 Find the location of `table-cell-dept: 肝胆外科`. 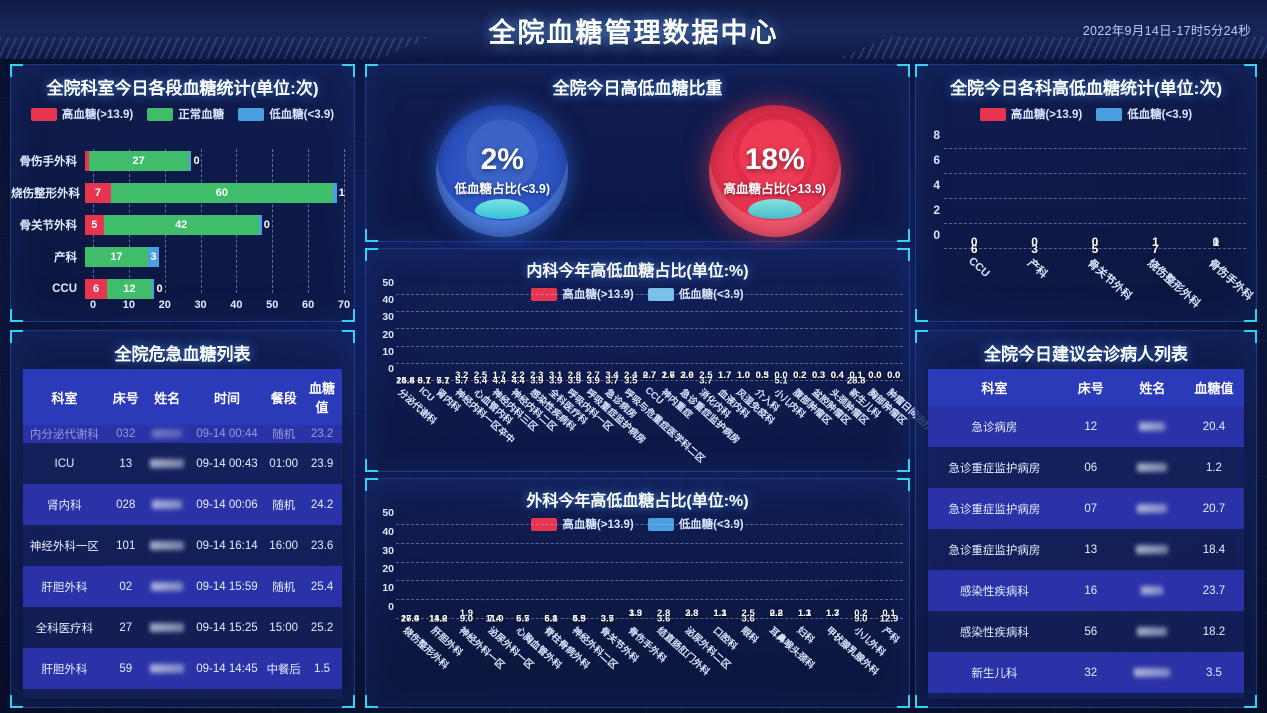

table-cell-dept: 肝胆外科 is located at coordinates (64, 694).